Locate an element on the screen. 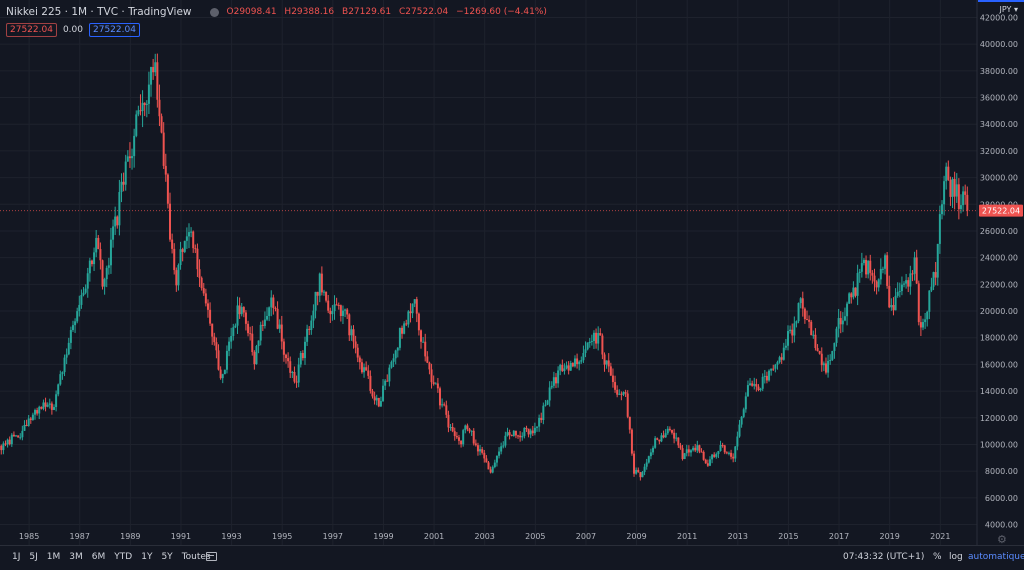  percent-toggle: % is located at coordinates (937, 557).